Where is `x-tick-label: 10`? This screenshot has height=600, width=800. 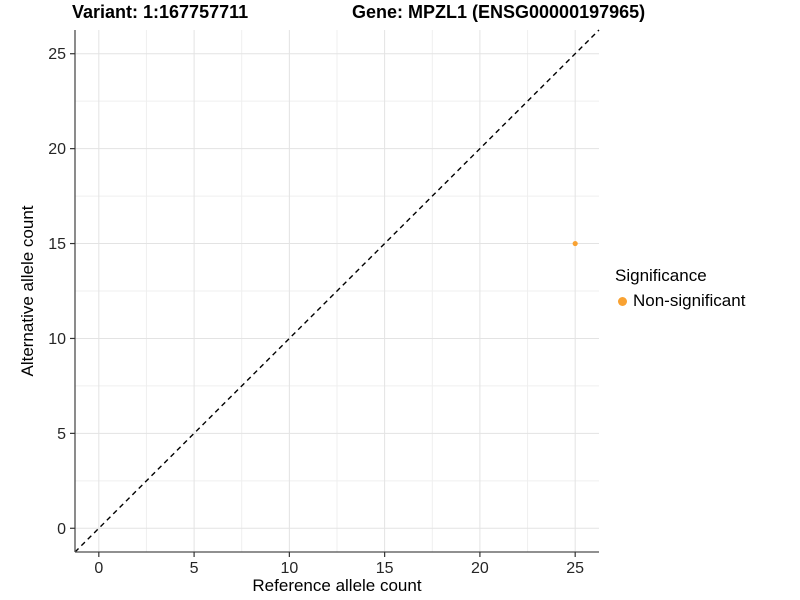 x-tick-label: 10 is located at coordinates (289, 568).